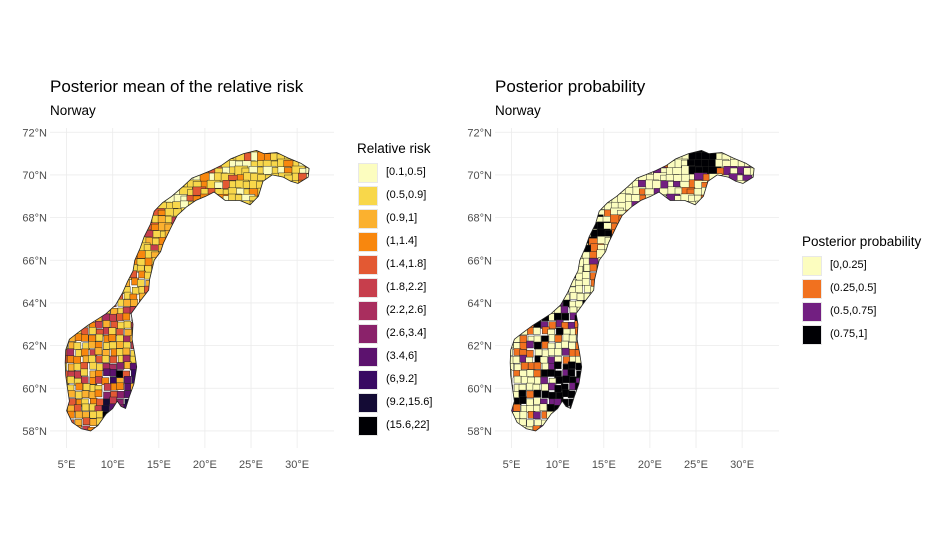 This screenshot has width=951, height=550. Describe the element at coordinates (368, 380) in the screenshot. I see `legend-swatch` at that location.